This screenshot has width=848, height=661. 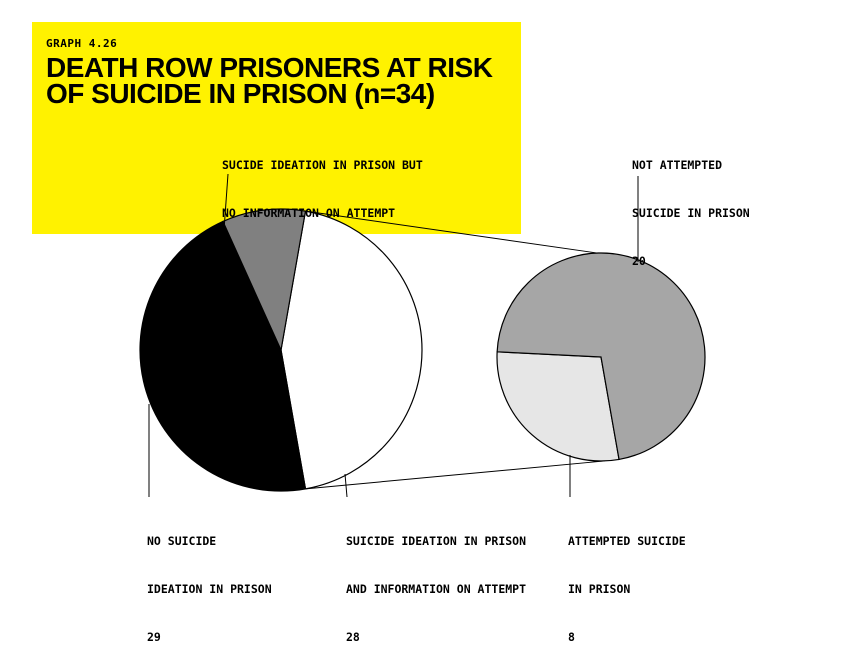 I want to click on label-text: SUICIDE IN PRISON, so click(x=691, y=213).